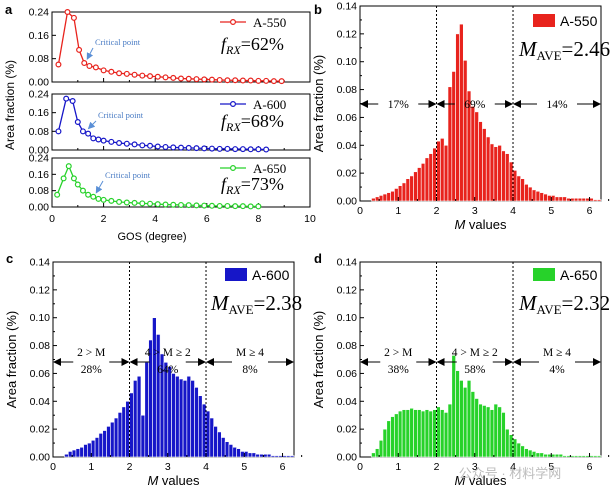 Image resolution: width=610 pixels, height=493 pixels. Describe the element at coordinates (233, 127) in the screenshot. I see `frx-subscript: RX` at that location.